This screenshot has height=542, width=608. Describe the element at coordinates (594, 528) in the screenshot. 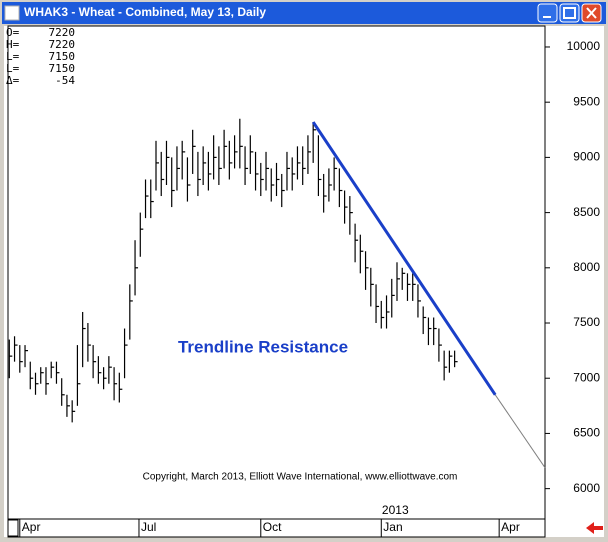

I see `scroll-arrow` at that location.